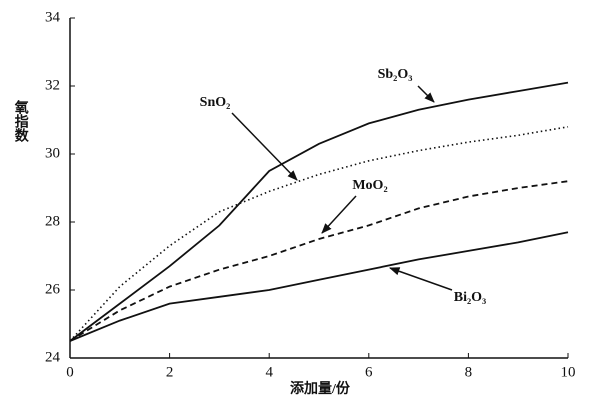 Image resolution: width=590 pixels, height=403 pixels. I want to click on y-tick-label: 26, so click(53, 289).